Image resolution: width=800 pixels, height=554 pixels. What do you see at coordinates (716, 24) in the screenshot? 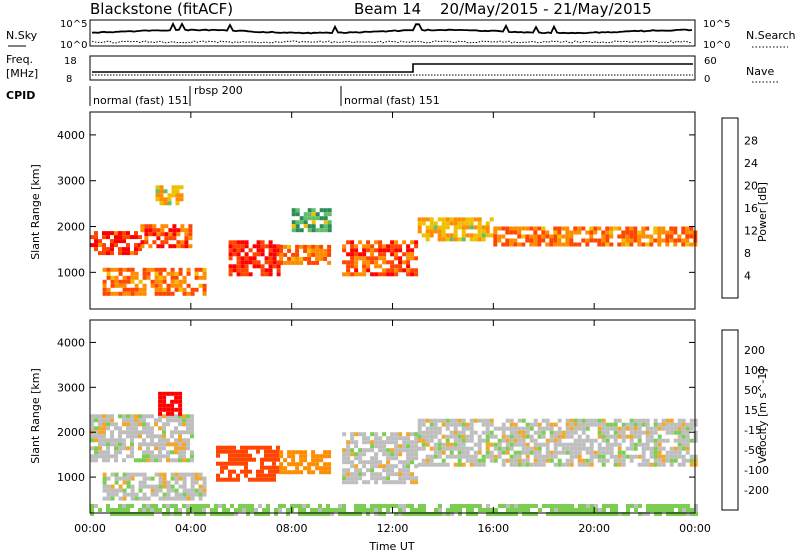
I see `noise-right-tick-top: 10^5` at bounding box center [716, 24].